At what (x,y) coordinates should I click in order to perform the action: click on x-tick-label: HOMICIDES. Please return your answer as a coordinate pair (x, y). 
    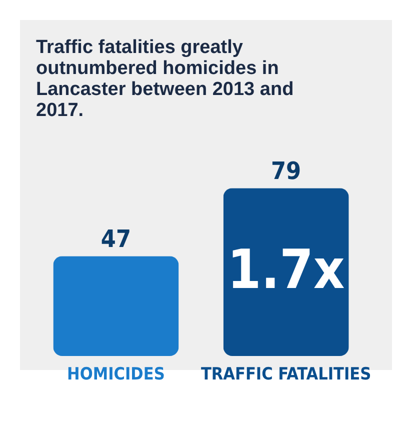
    Looking at the image, I should click on (116, 374).